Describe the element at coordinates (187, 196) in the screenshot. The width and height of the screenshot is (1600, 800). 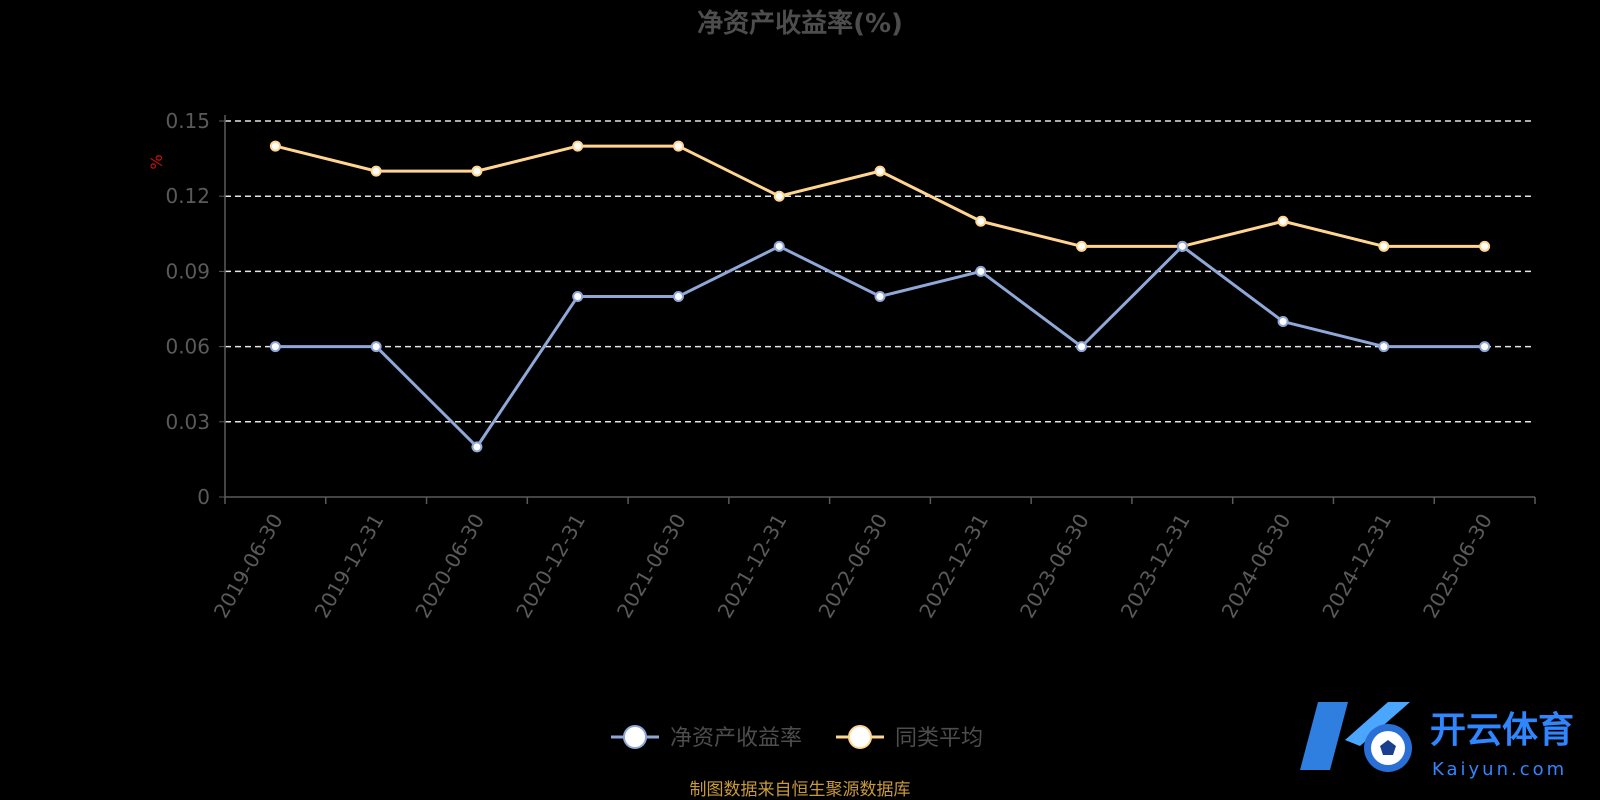
I see `y-tick-label: 0.12` at that location.